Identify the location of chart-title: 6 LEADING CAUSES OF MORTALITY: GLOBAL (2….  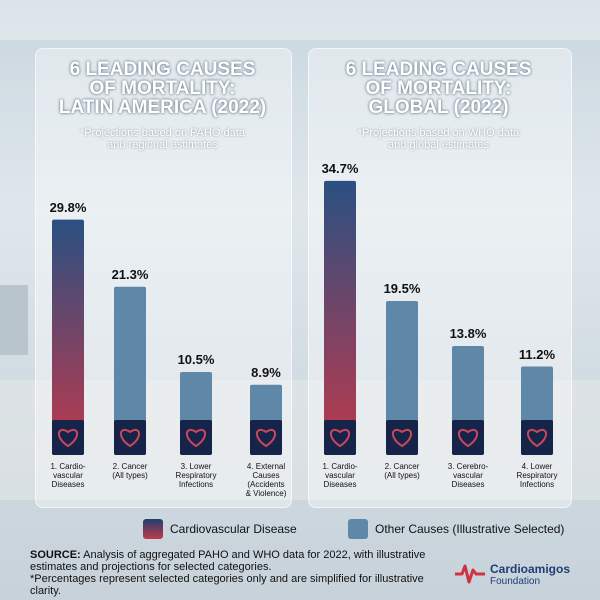
(438, 88).